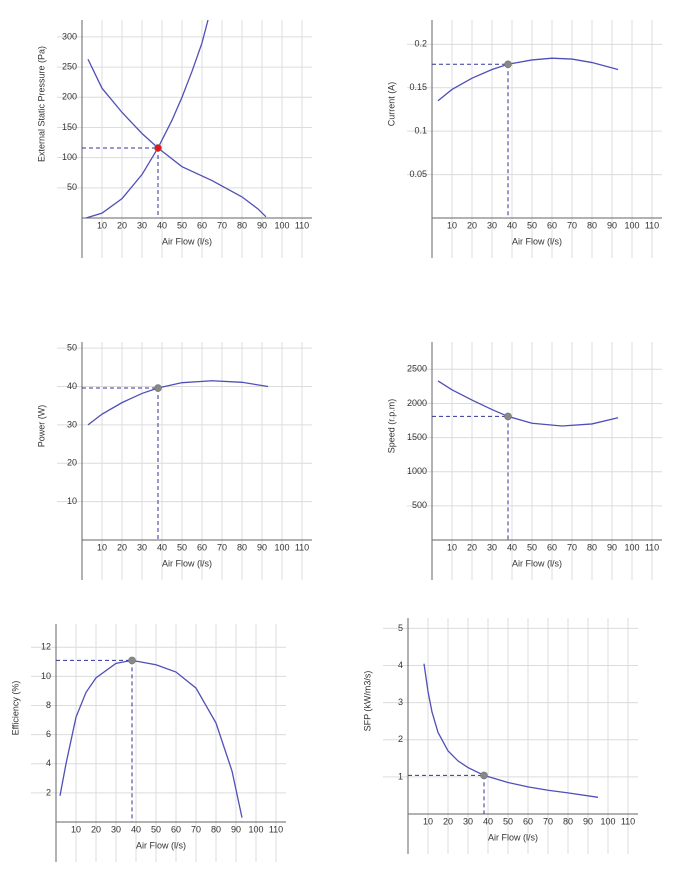 The width and height of the screenshot is (684, 878). What do you see at coordinates (72, 424) in the screenshot?
I see `y-tick-label: 30` at bounding box center [72, 424].